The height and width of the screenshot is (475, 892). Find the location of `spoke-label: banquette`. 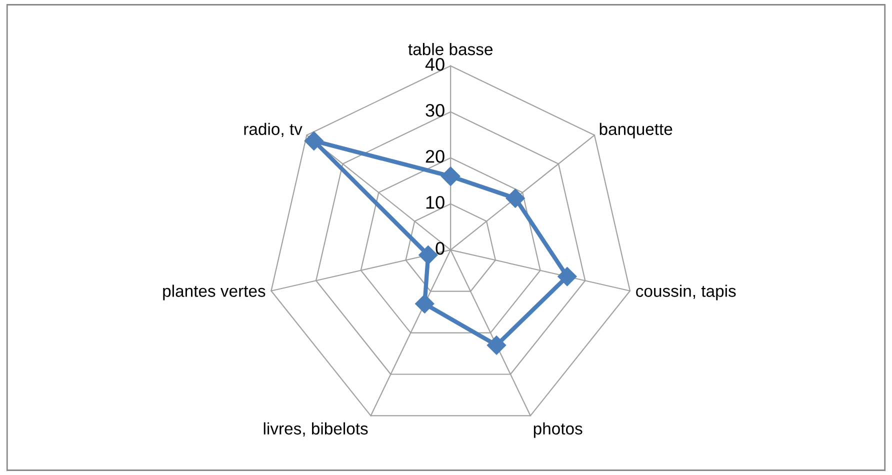

spoke-label: banquette is located at coordinates (636, 130).